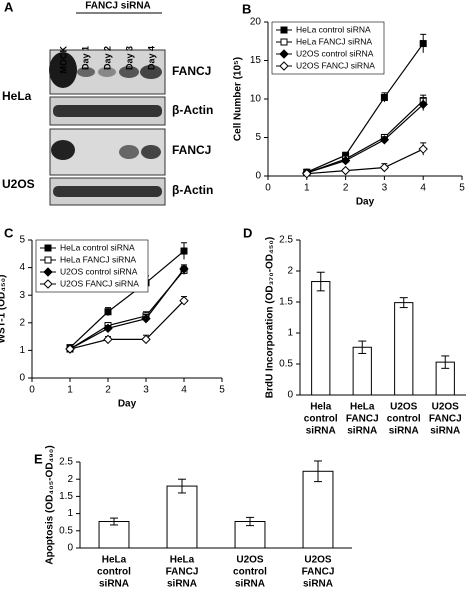  I want to click on x-tick-label: 2, so click(108, 390).